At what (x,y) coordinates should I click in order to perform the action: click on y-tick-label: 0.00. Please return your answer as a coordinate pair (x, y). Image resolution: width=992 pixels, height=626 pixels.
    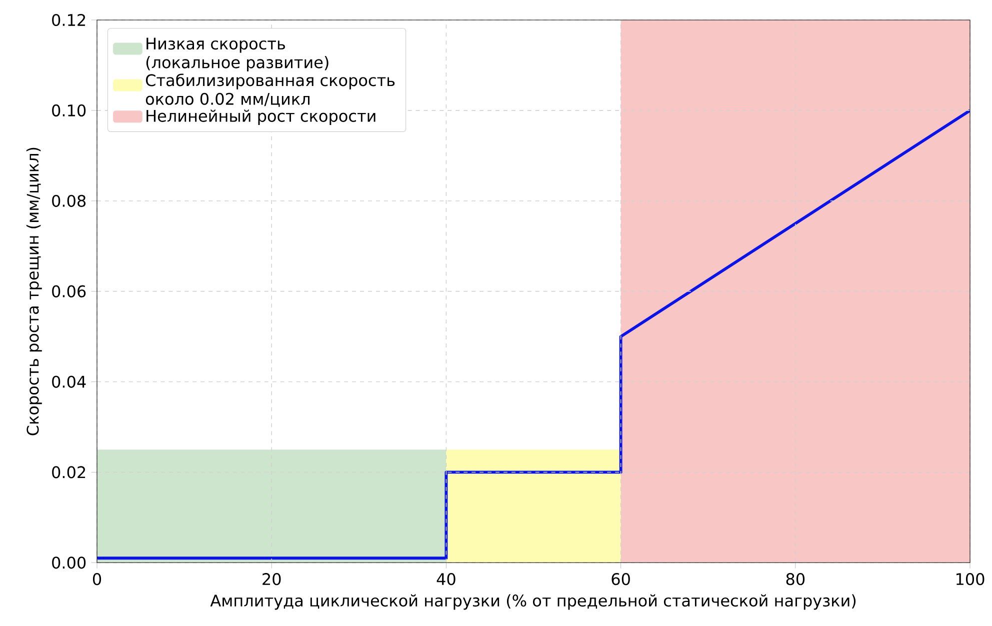
    Looking at the image, I should click on (69, 562).